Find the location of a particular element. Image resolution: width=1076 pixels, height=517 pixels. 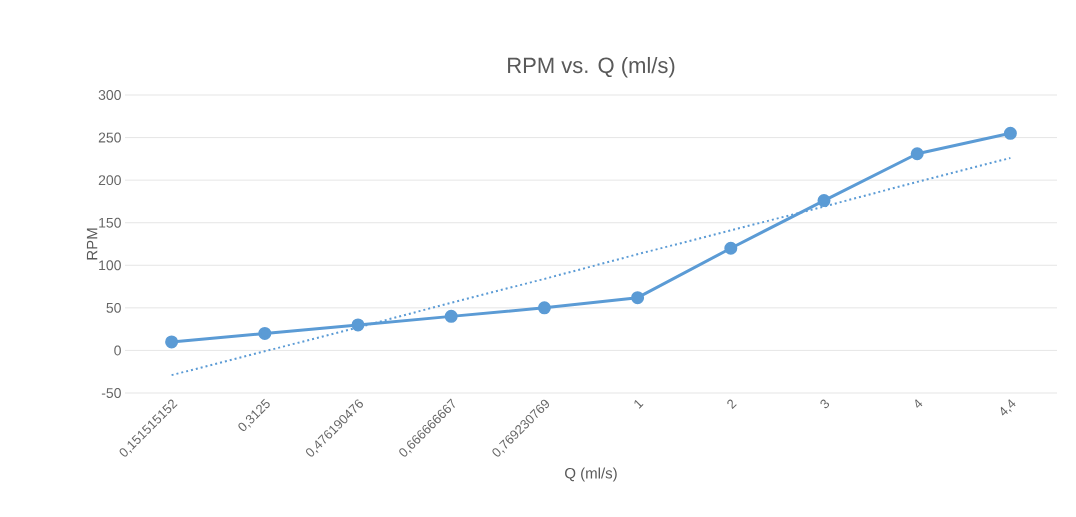

y-tick-label: 100 is located at coordinates (110, 265).